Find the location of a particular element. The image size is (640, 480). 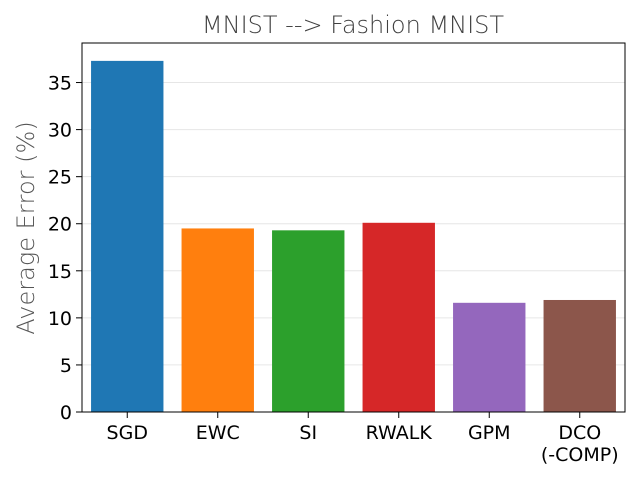

x-tick-label: SI is located at coordinates (308, 433).